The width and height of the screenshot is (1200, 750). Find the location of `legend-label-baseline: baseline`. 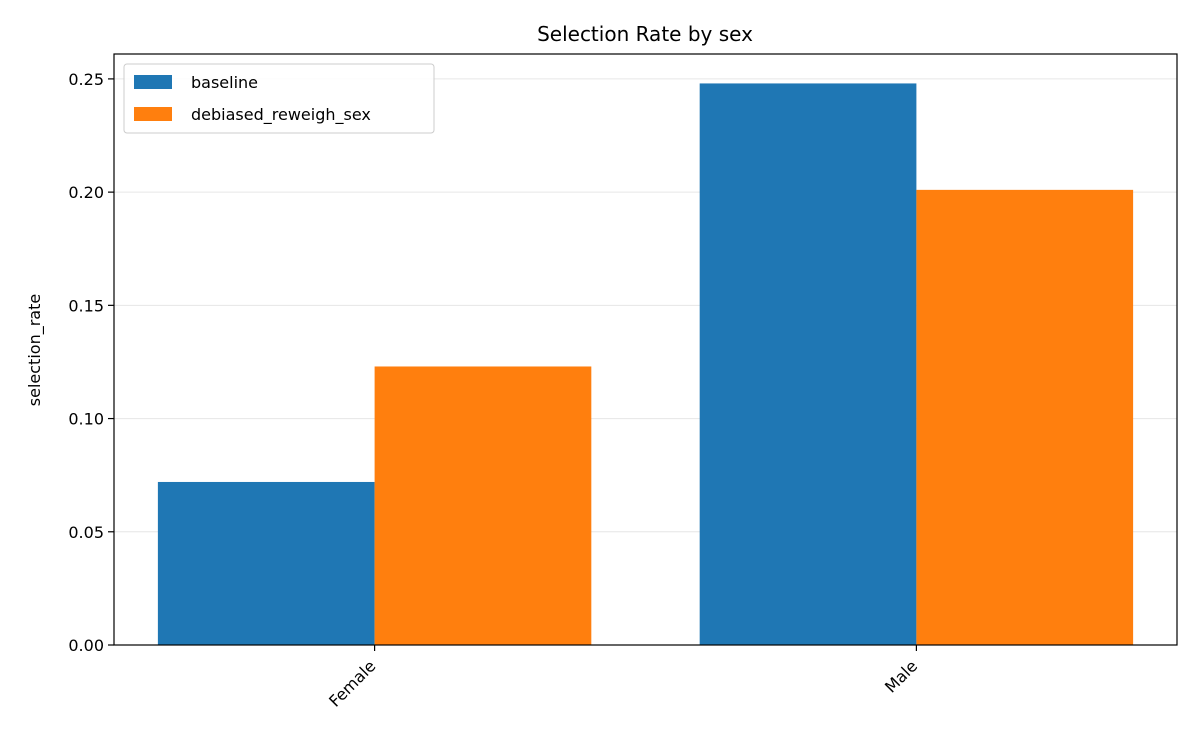

legend-label-baseline: baseline is located at coordinates (224, 82).